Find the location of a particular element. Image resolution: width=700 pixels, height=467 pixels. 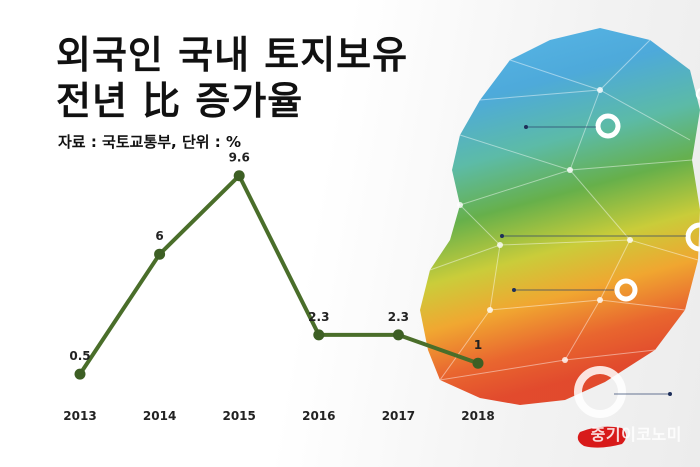

watermark: 중기이코노미 is located at coordinates (636, 434).